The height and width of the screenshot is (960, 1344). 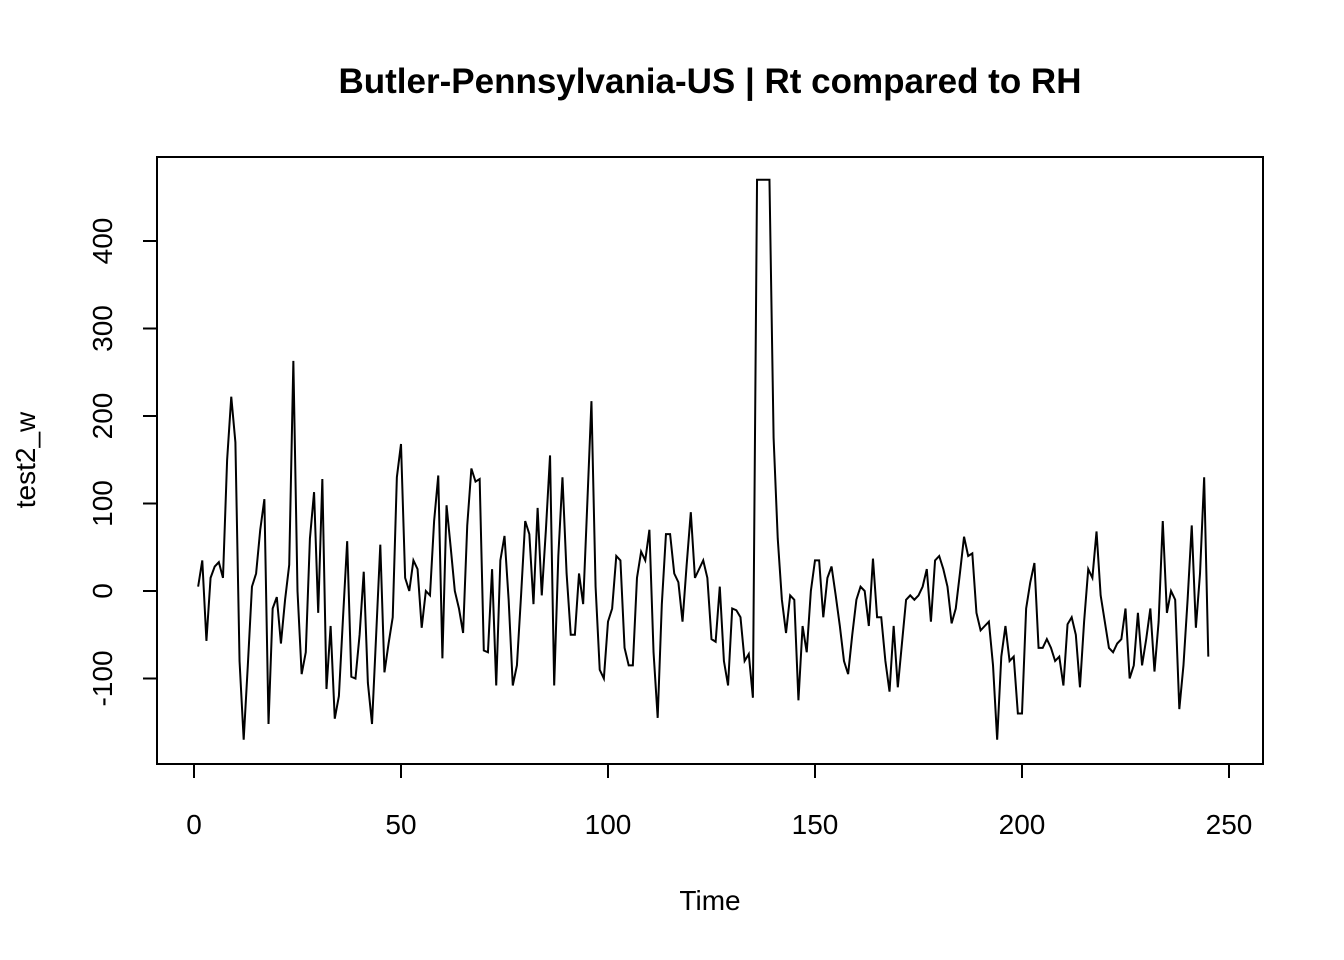 What do you see at coordinates (400, 824) in the screenshot?
I see `x-tick-label: 50` at bounding box center [400, 824].